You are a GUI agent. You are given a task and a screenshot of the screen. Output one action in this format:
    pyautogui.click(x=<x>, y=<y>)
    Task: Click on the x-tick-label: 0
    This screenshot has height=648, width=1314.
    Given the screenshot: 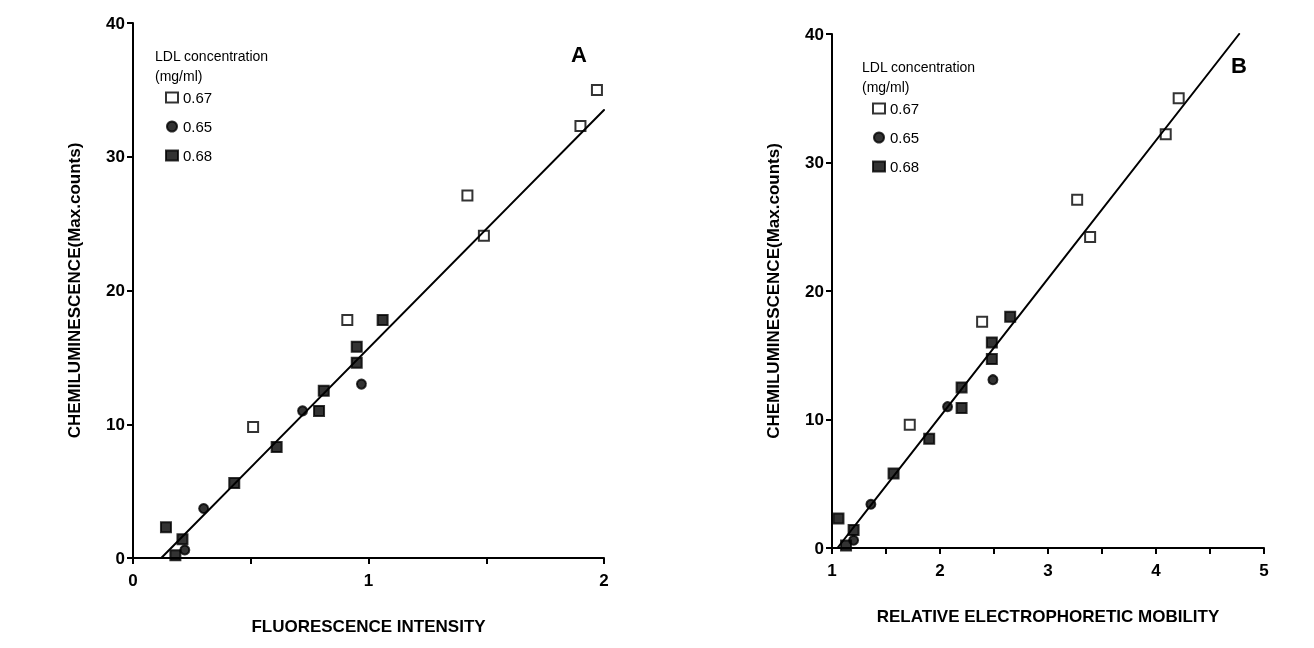 What is the action you would take?
    pyautogui.click(x=133, y=580)
    